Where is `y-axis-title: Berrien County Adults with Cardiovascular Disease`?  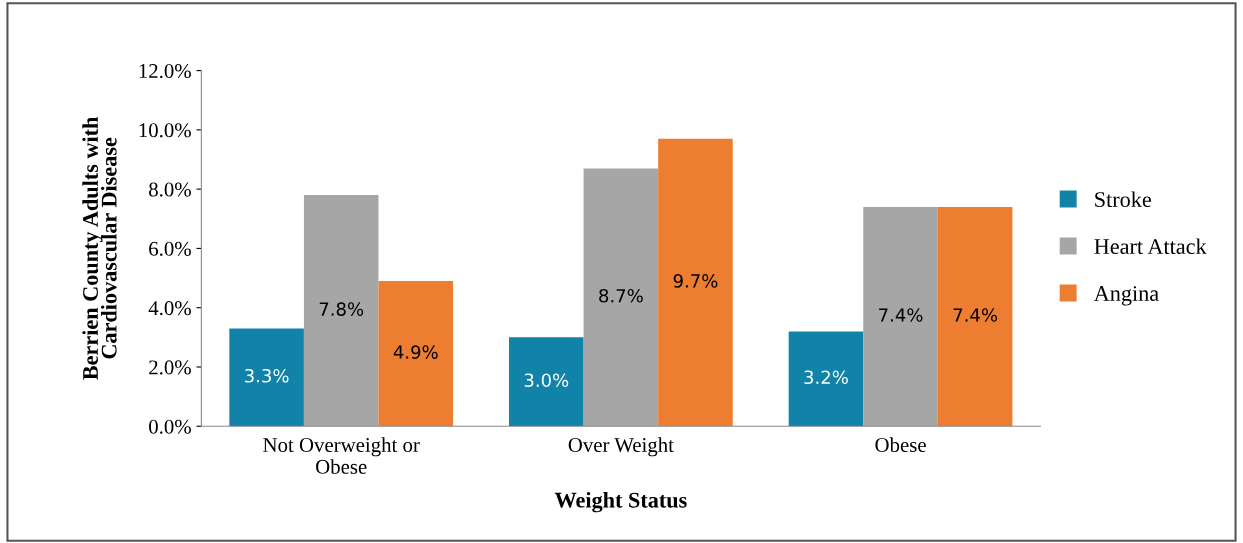 y-axis-title: Berrien County Adults with Cardiovascular Disease is located at coordinates (99, 248).